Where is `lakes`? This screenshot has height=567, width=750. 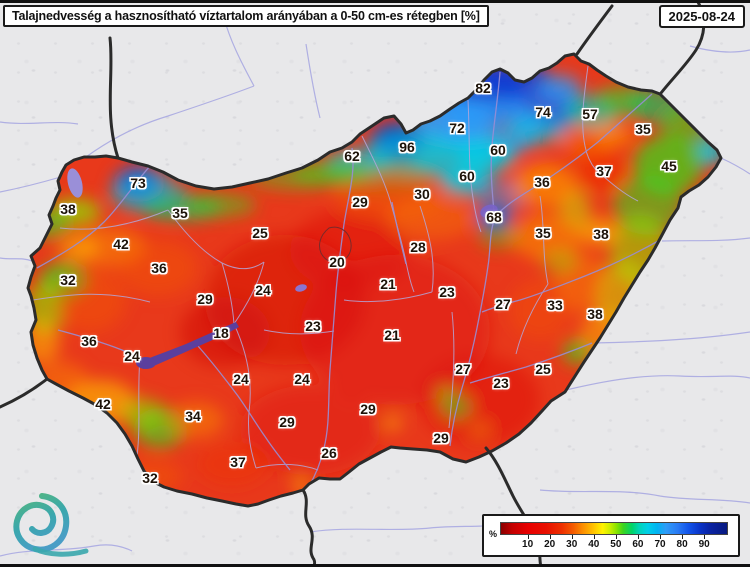
lakes is located at coordinates (317, 286).